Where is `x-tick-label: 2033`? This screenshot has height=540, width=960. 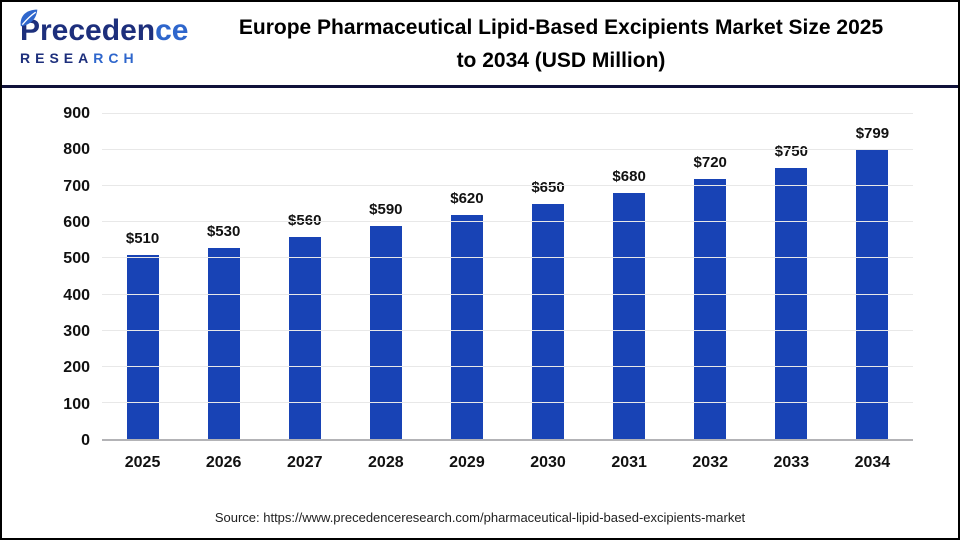 x-tick-label: 2033 is located at coordinates (791, 462).